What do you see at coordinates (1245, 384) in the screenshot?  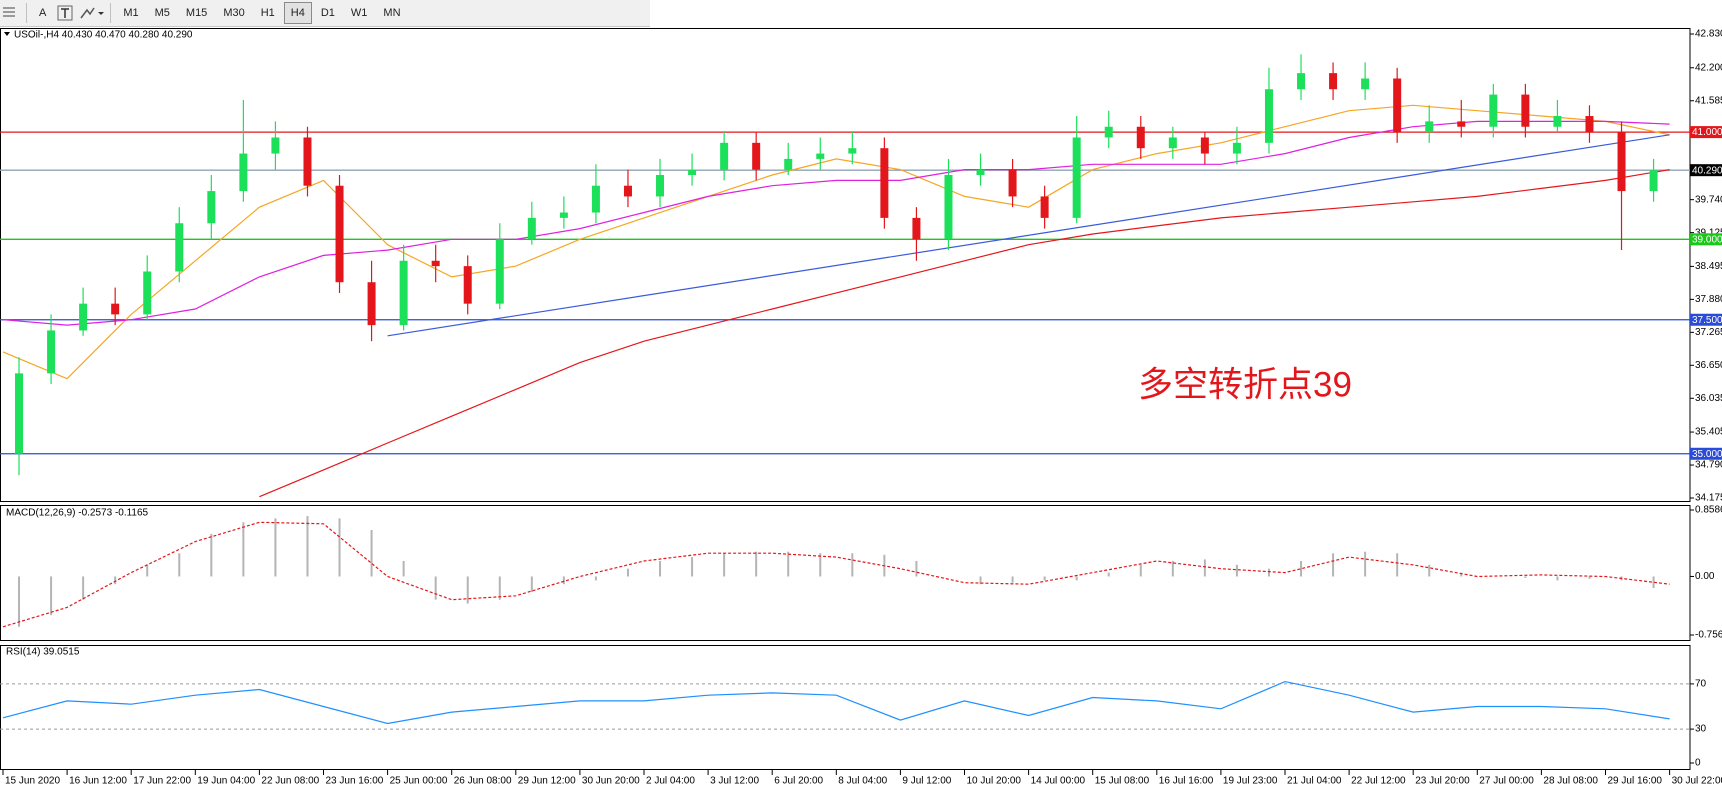 I see `annotation: 多空转折点39` at bounding box center [1245, 384].